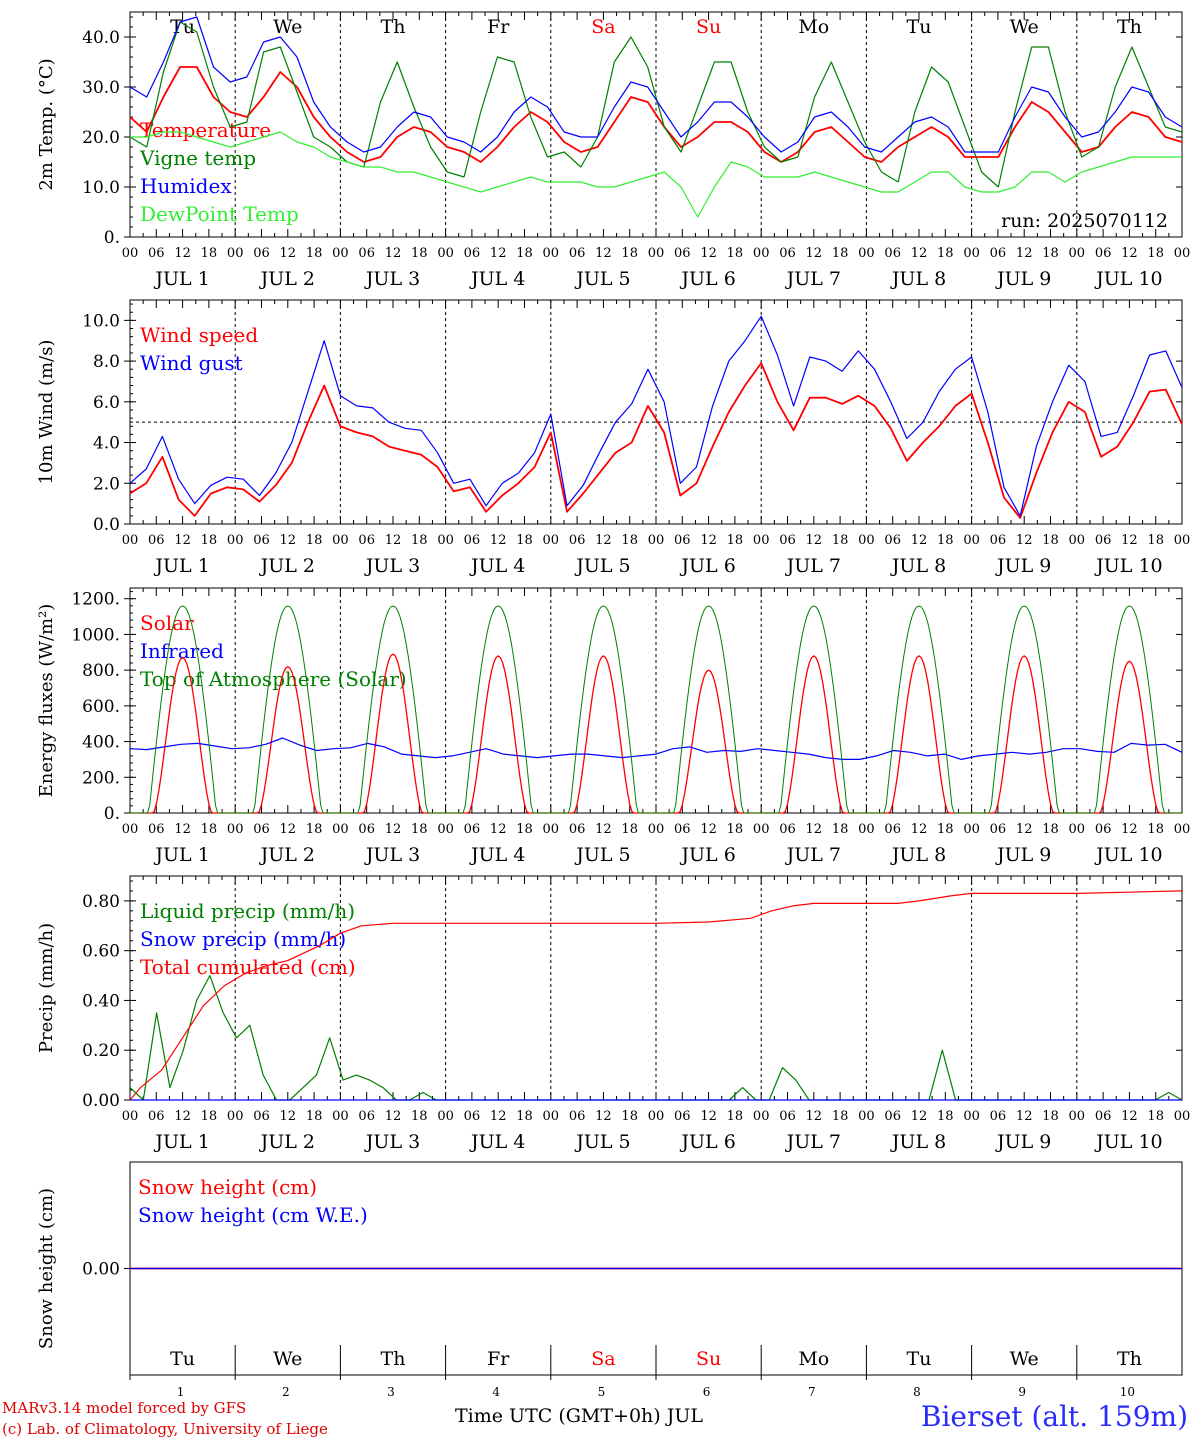  What do you see at coordinates (101, 707) in the screenshot?
I see `y-tick-label: 600.` at bounding box center [101, 707].